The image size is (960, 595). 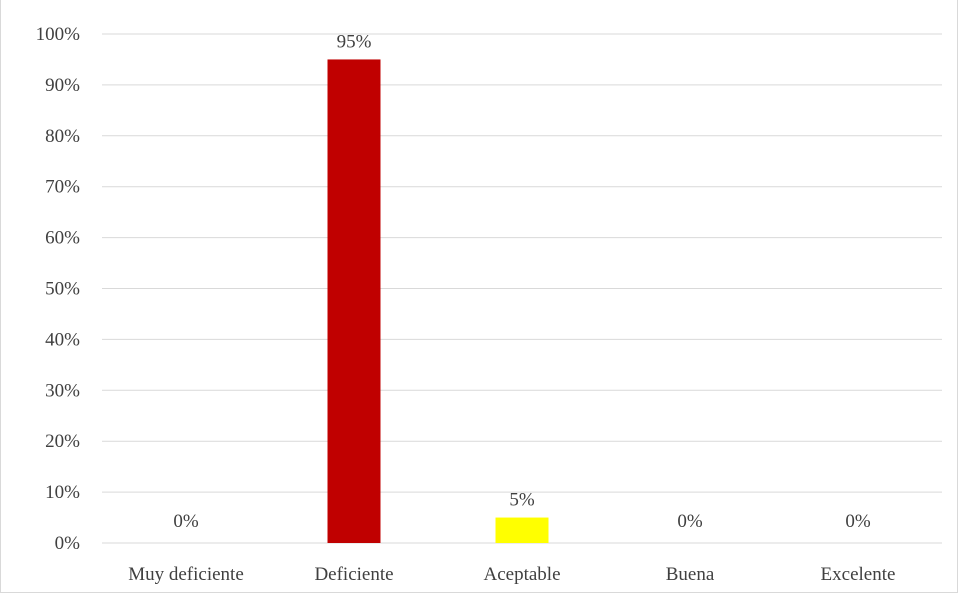 I want to click on y-tick-label: 20%, so click(x=62, y=441).